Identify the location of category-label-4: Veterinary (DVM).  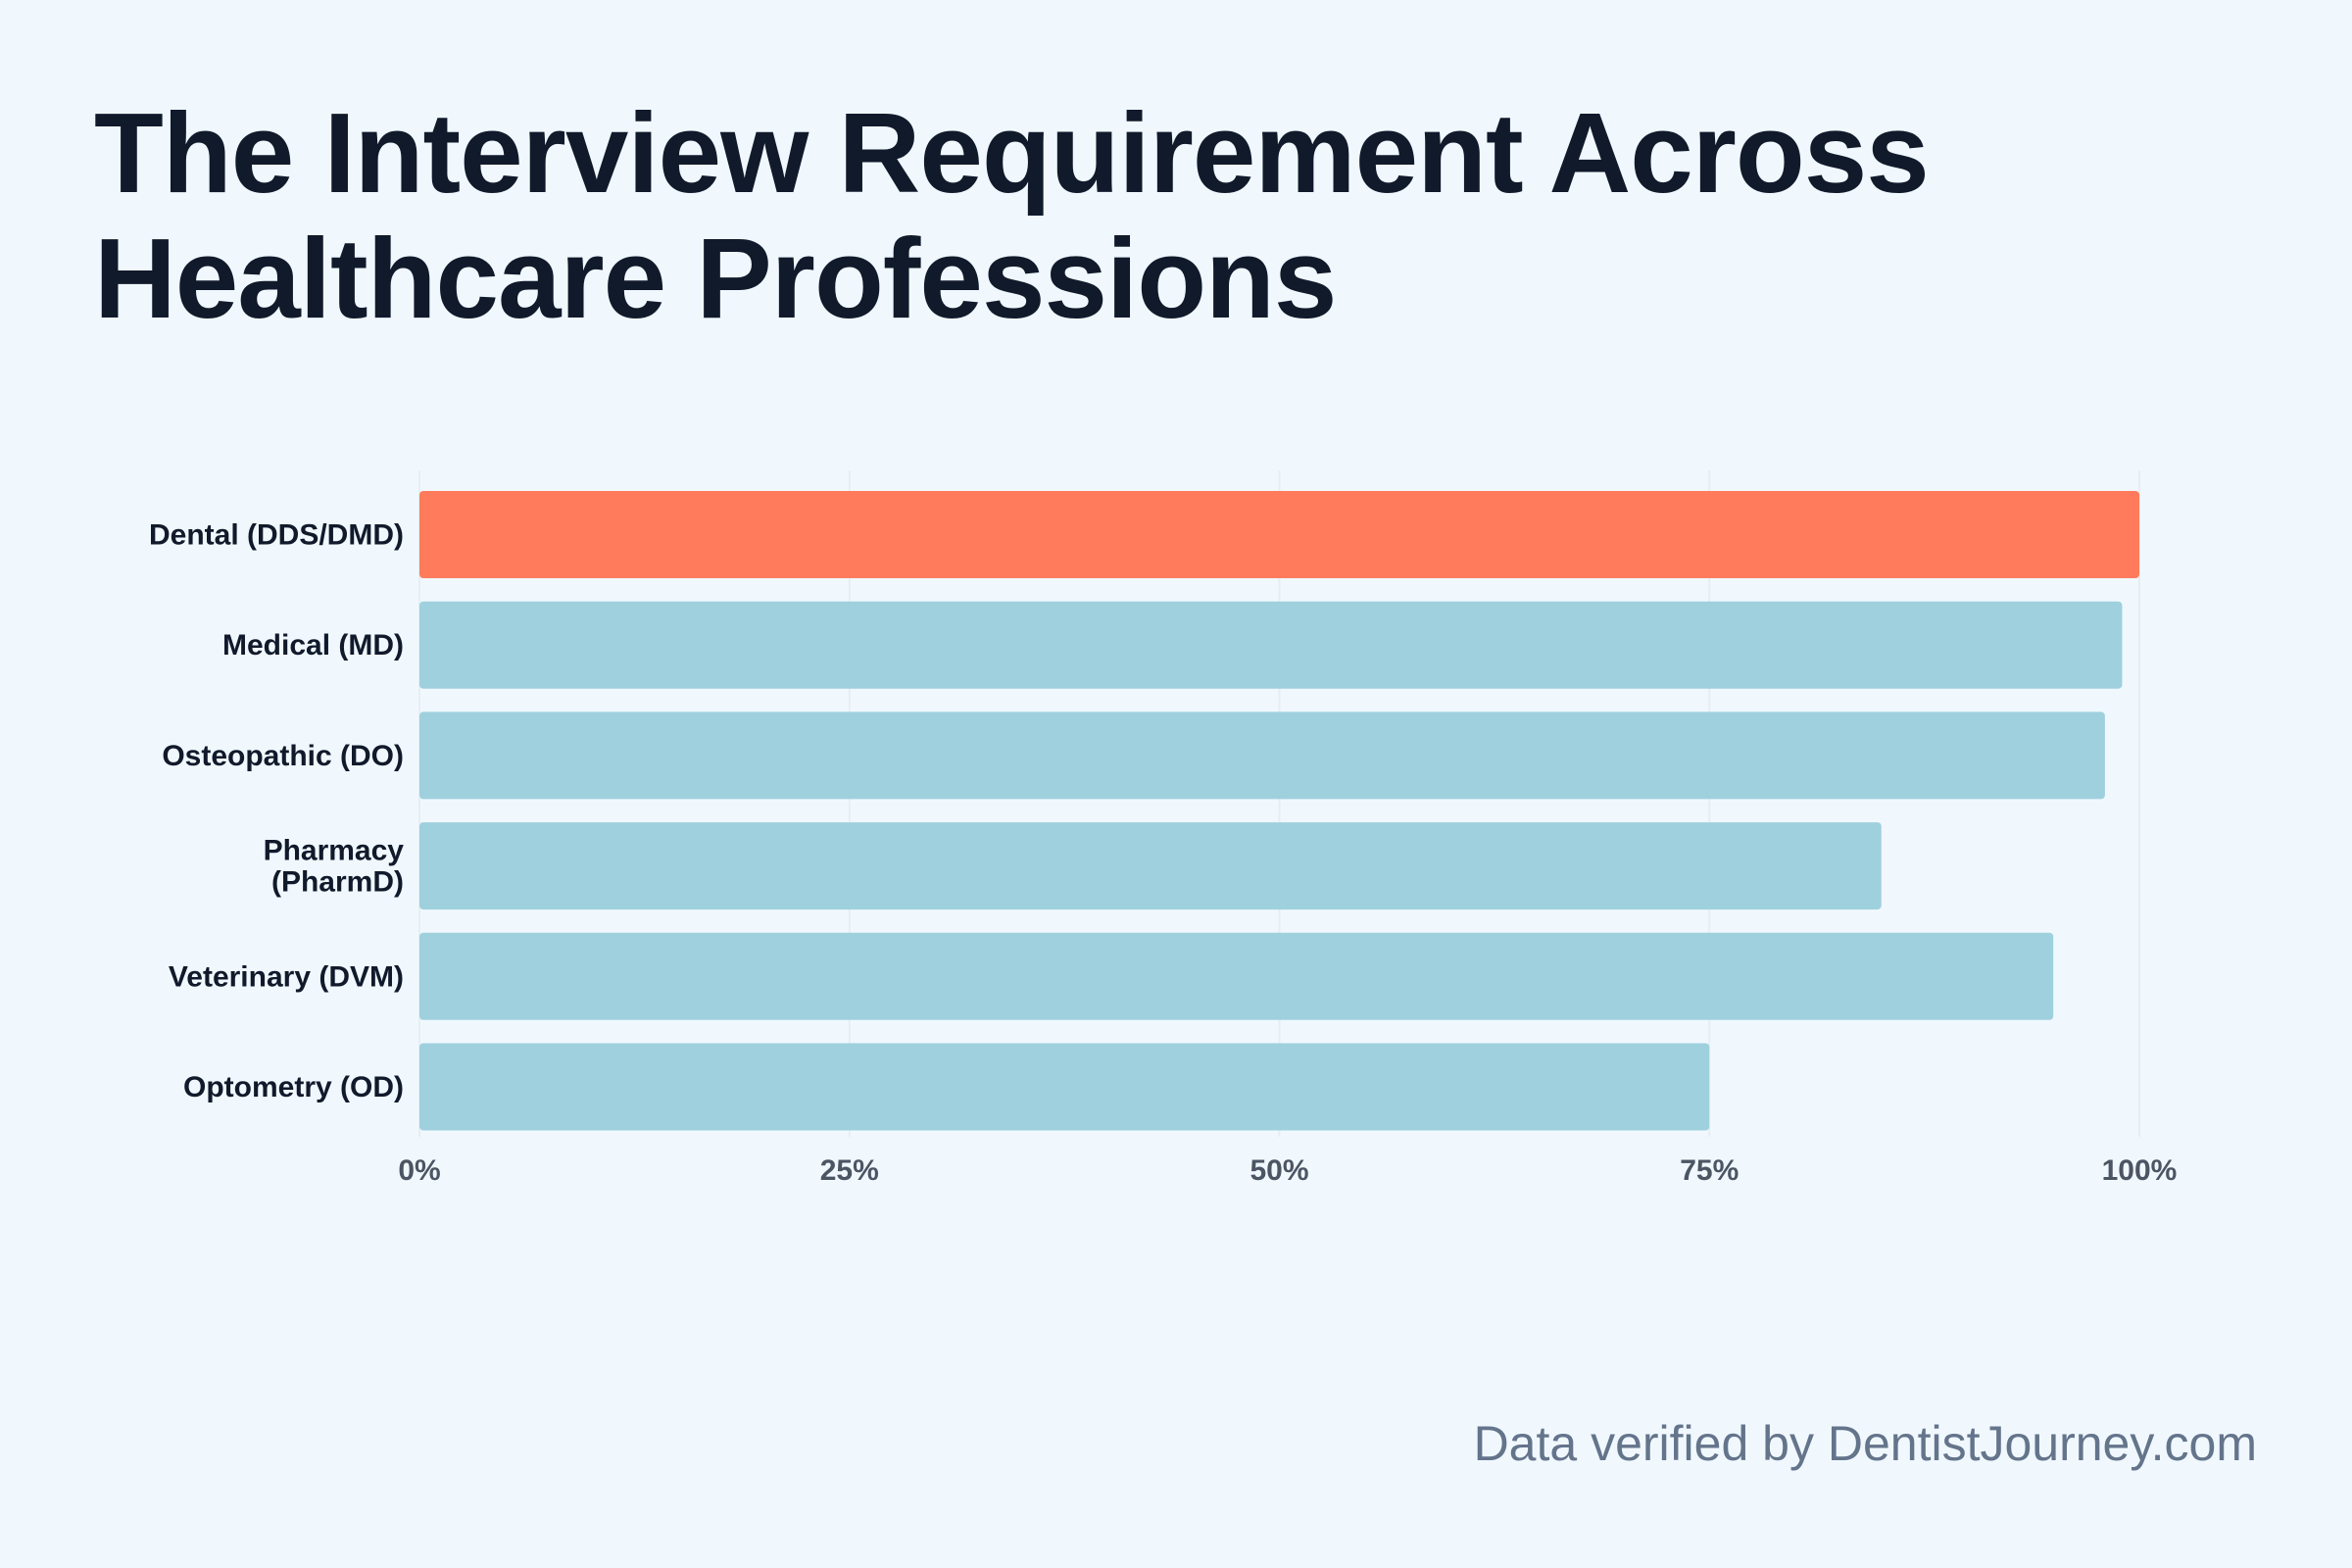
(287, 976).